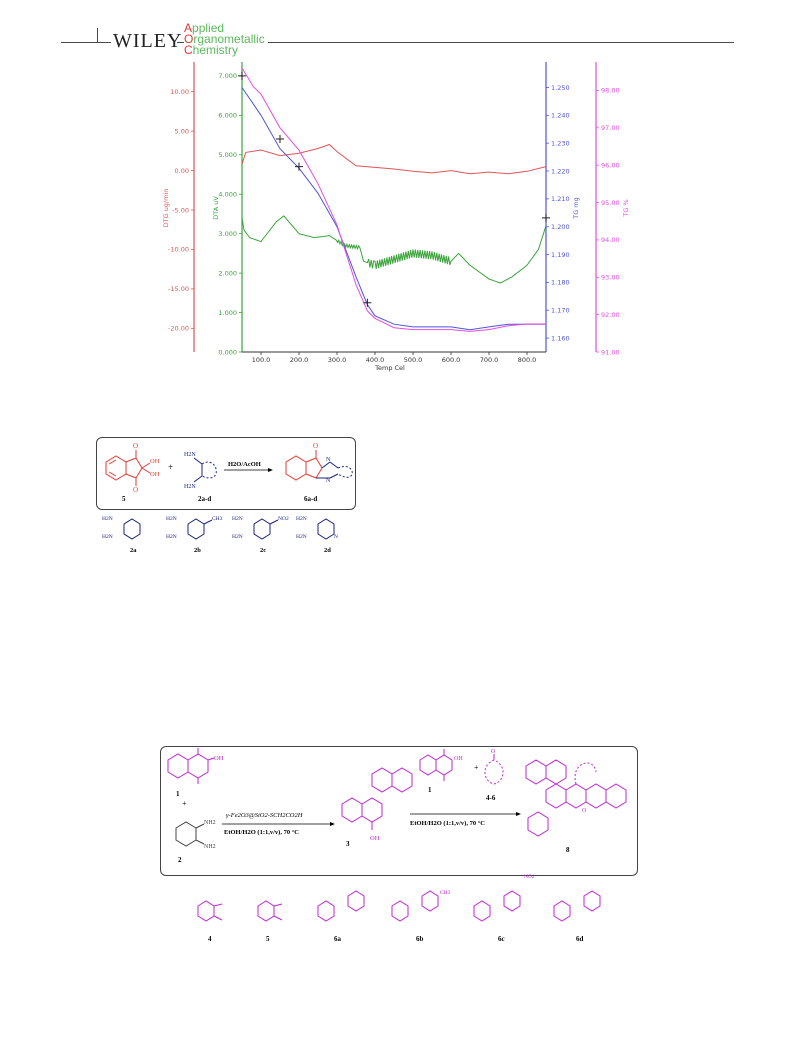 This screenshot has height=1043, width=793. I want to click on tgpct-axis-label: TG %, so click(626, 208).